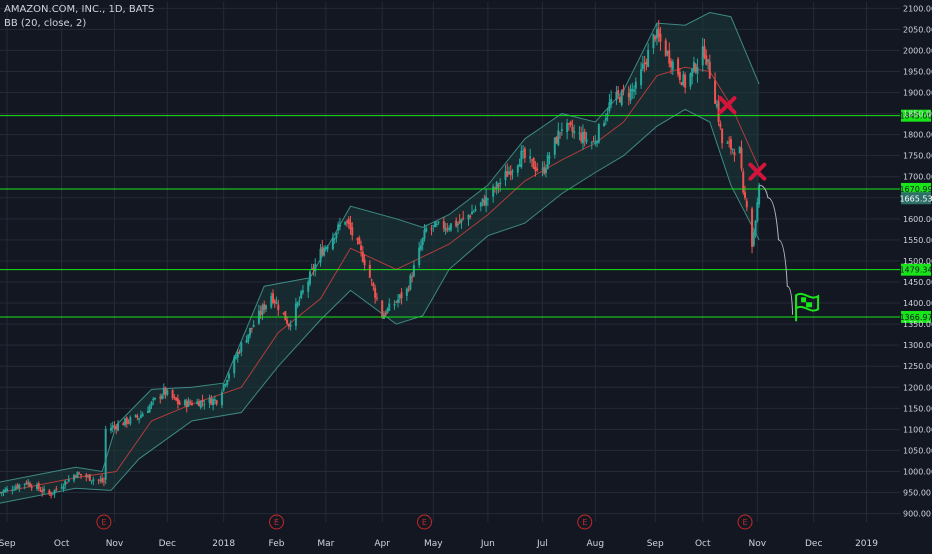  I want to click on target-flag-icon, so click(807, 307).